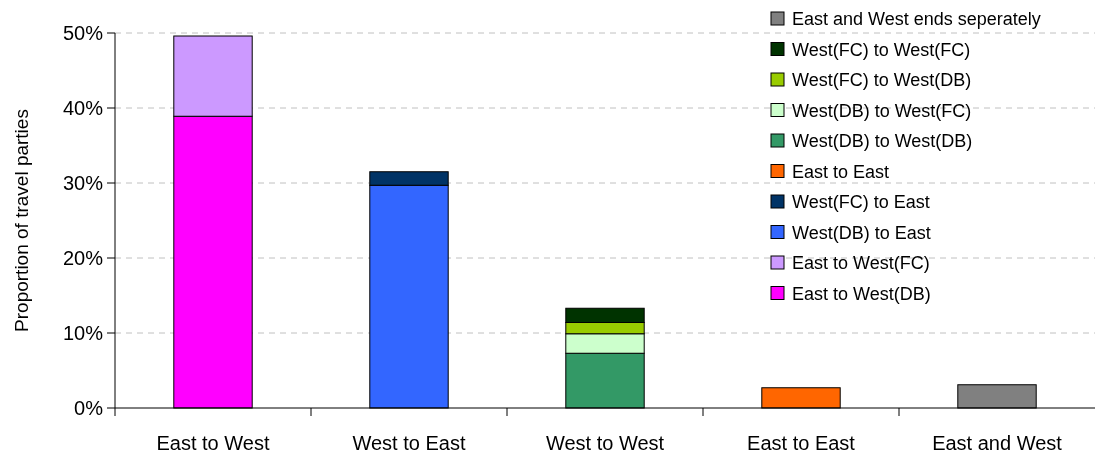 The image size is (1103, 466). What do you see at coordinates (213, 443) in the screenshot?
I see `x-tick-label: East to West` at bounding box center [213, 443].